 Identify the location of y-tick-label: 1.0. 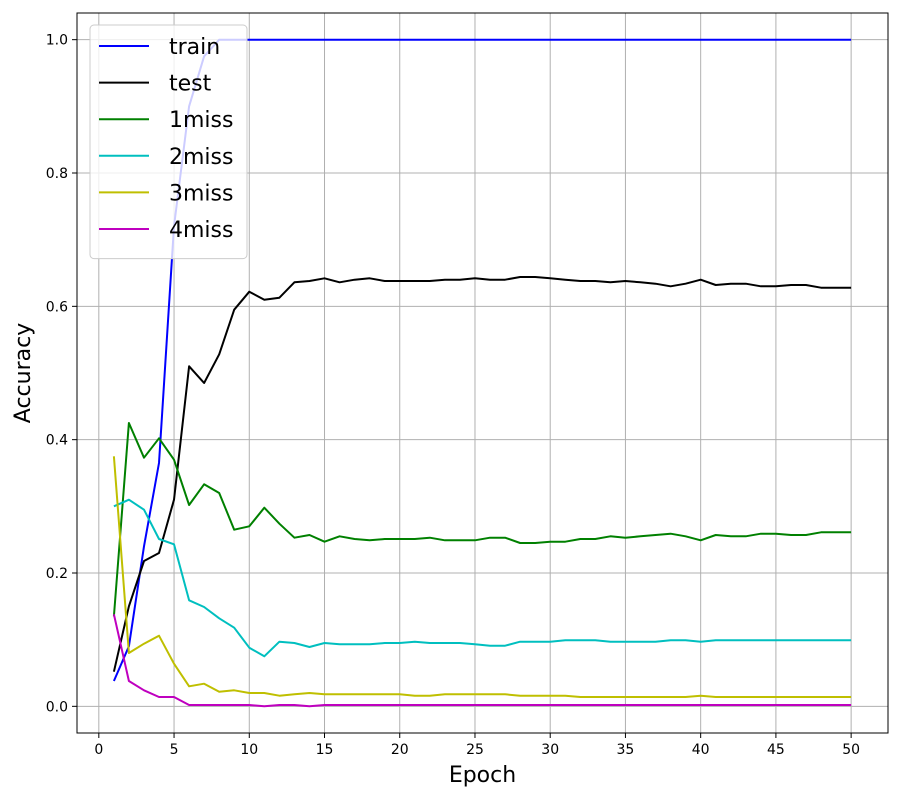
(57, 41).